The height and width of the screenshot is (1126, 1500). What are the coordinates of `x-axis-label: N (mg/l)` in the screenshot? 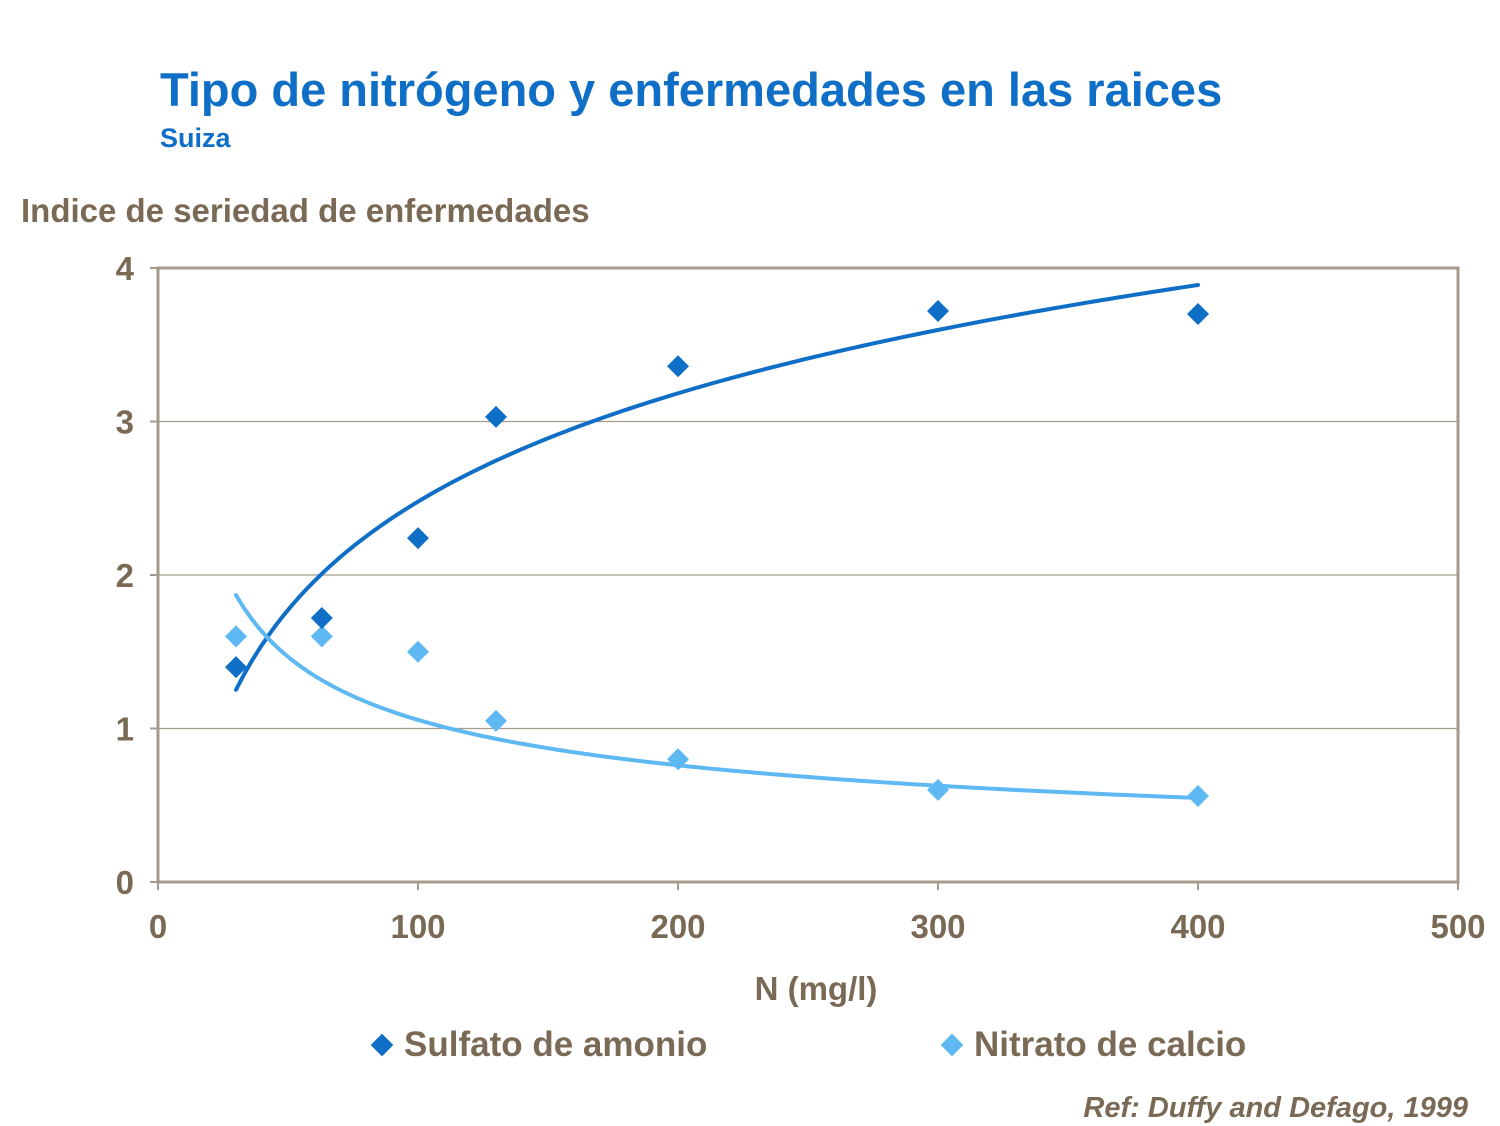 It's located at (816, 988).